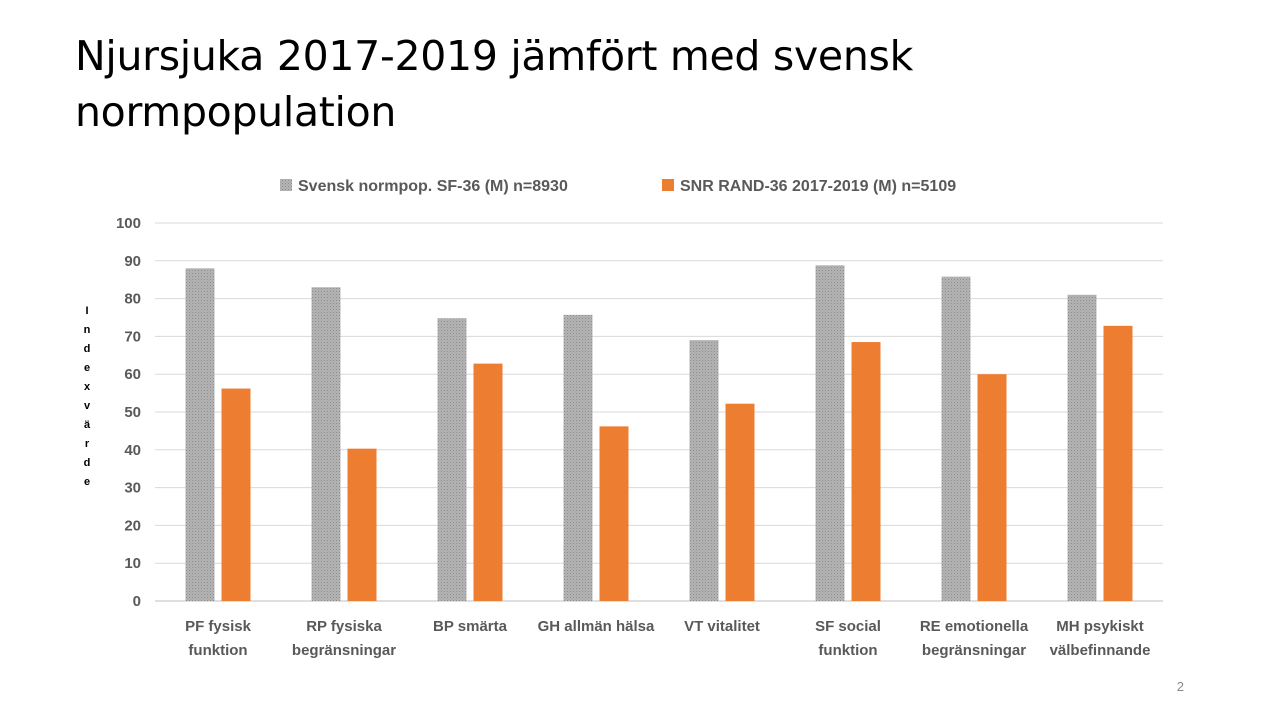 The width and height of the screenshot is (1280, 720). I want to click on y-tick-label: 90, so click(132, 261).